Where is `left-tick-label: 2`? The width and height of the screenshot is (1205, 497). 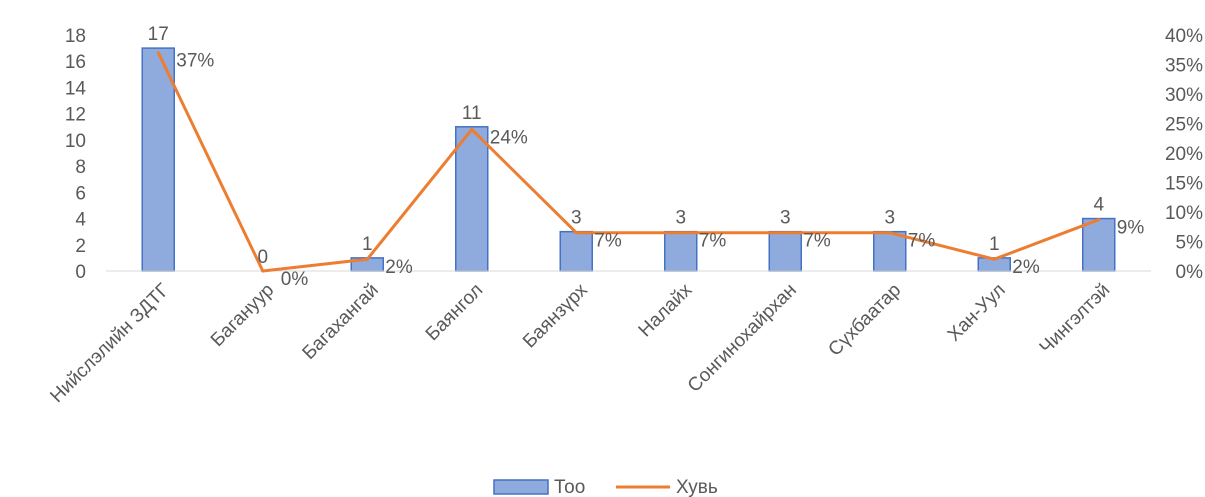
left-tick-label: 2 is located at coordinates (80, 246).